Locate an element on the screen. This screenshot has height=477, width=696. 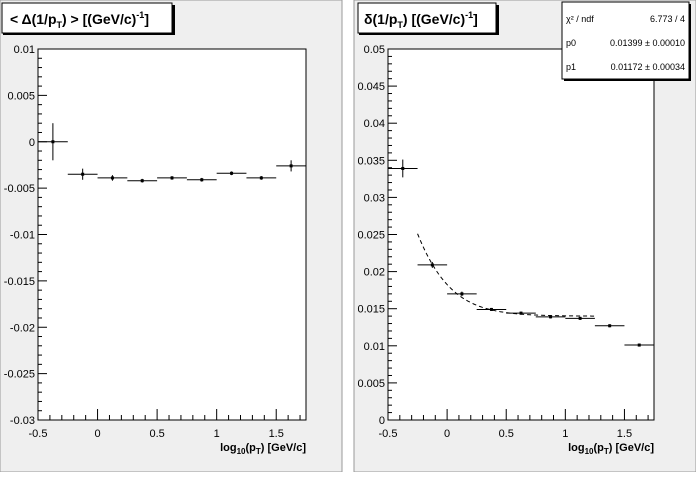
right-title-box: δ(1/pT) [(GeV/c)-1] is located at coordinates (428, 18).